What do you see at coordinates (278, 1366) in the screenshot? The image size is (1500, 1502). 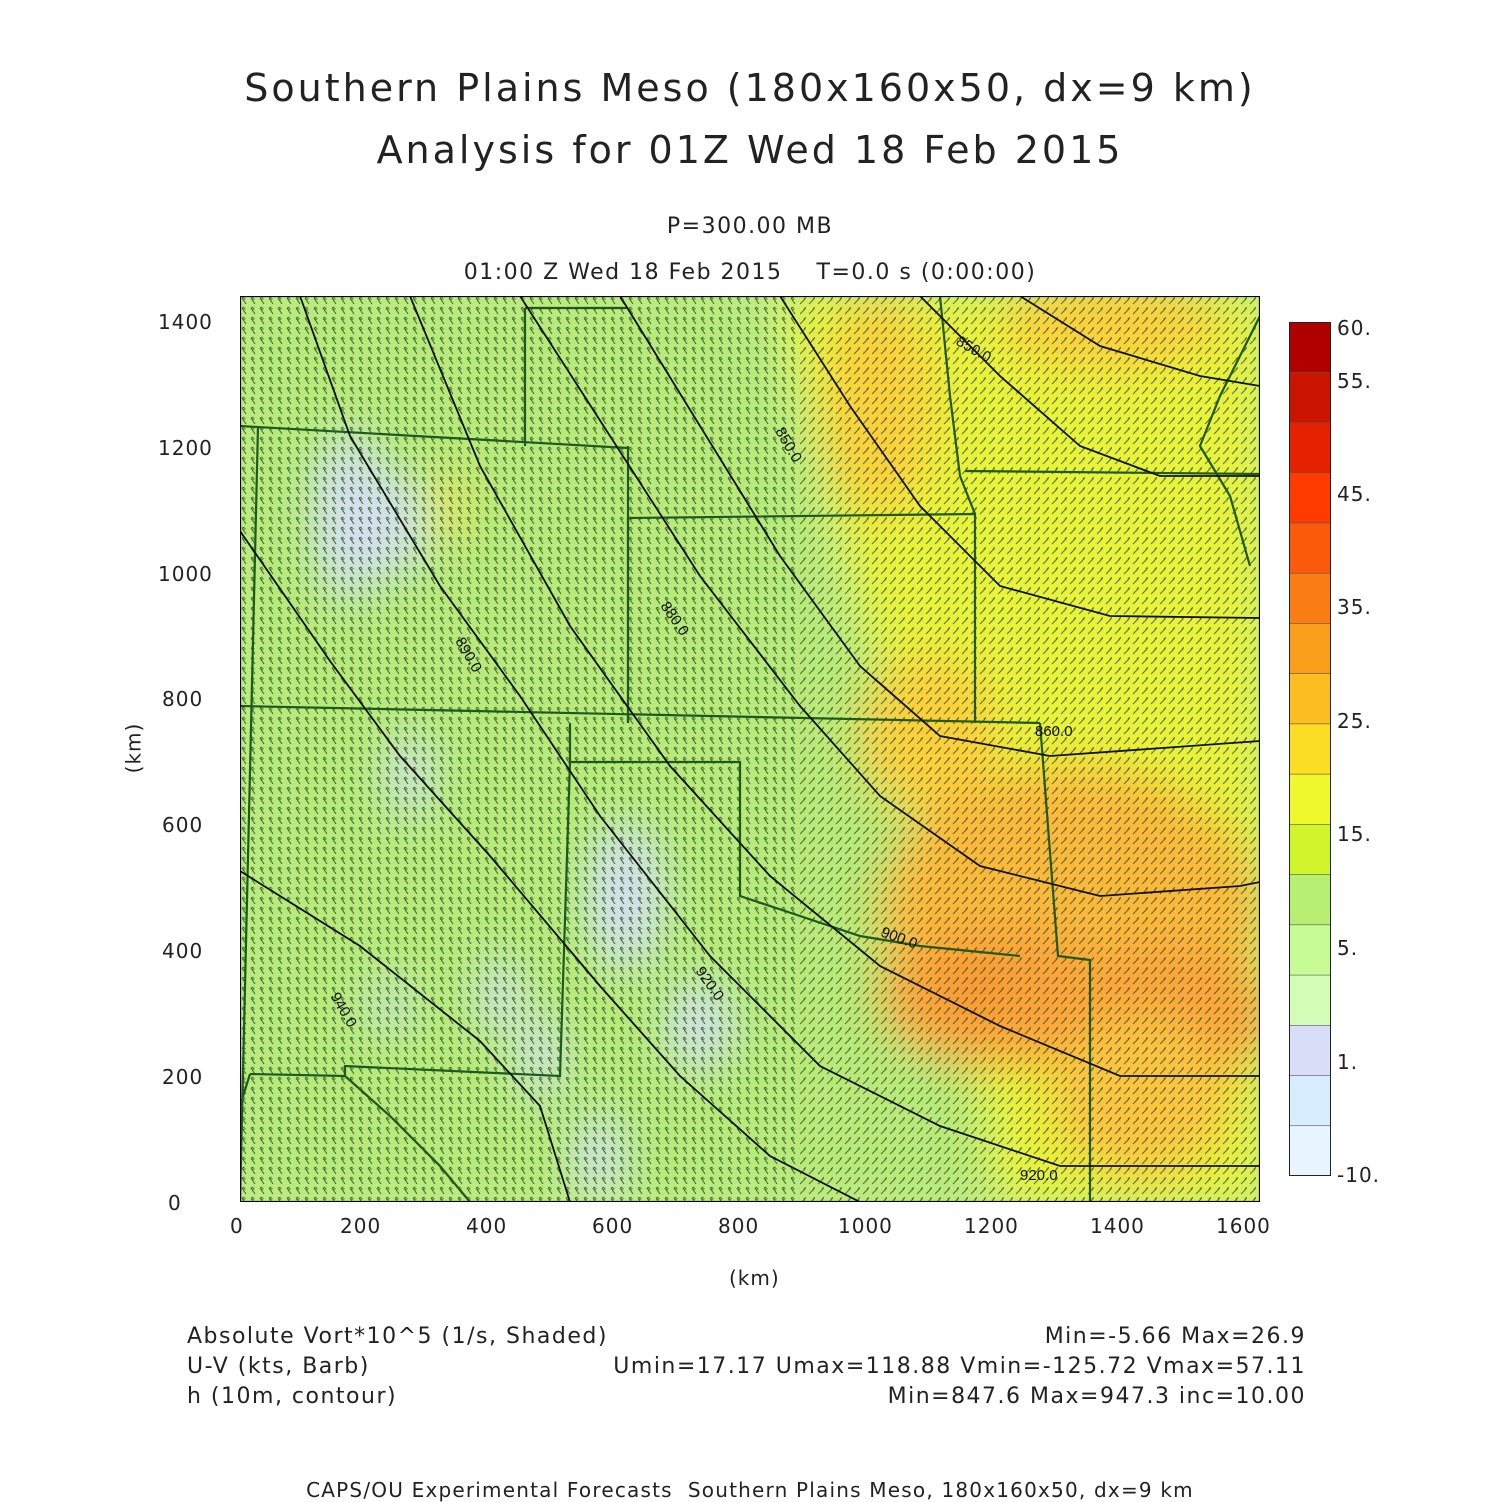 I see `legend-barb-field: U-V (kts, Barb)` at bounding box center [278, 1366].